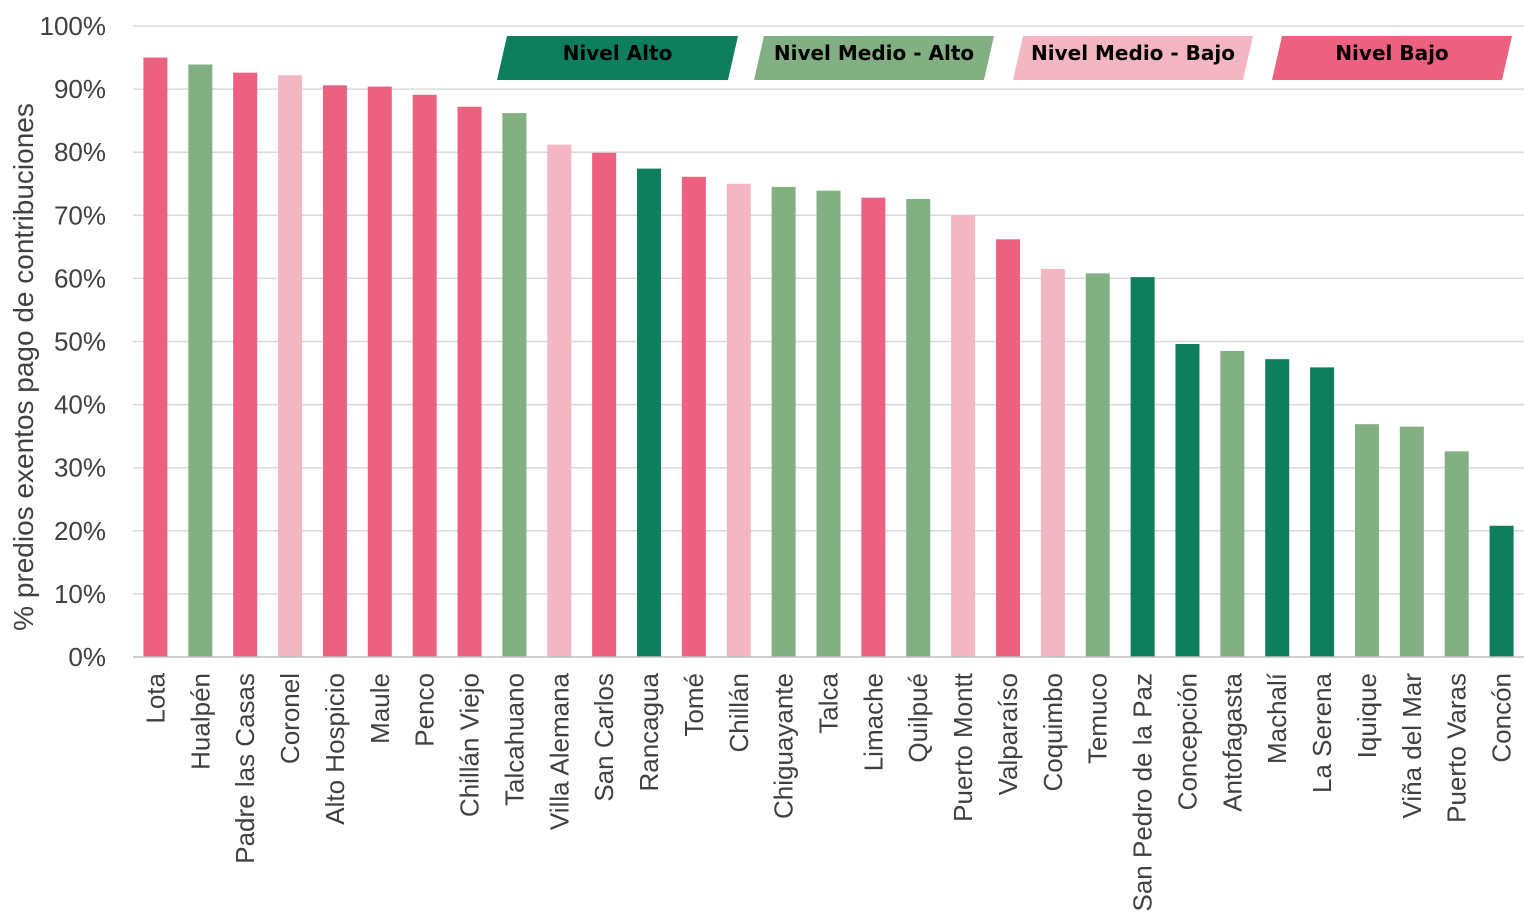 This screenshot has width=1524, height=922. What do you see at coordinates (604, 404) in the screenshot?
I see `bar-san-carlos` at bounding box center [604, 404].